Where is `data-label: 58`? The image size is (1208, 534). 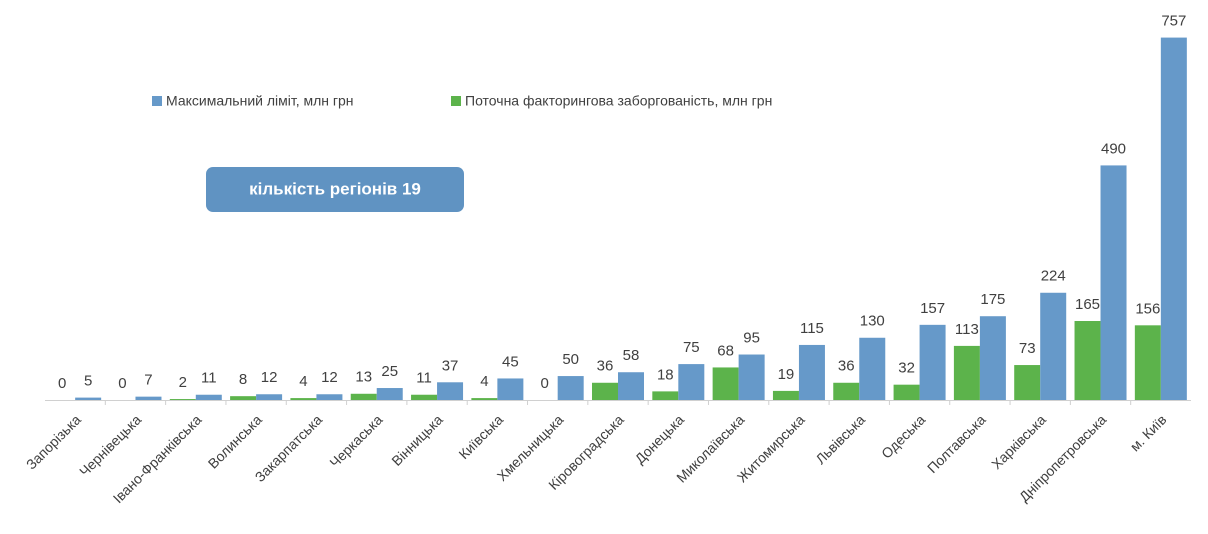
data-label: 58 is located at coordinates (631, 355).